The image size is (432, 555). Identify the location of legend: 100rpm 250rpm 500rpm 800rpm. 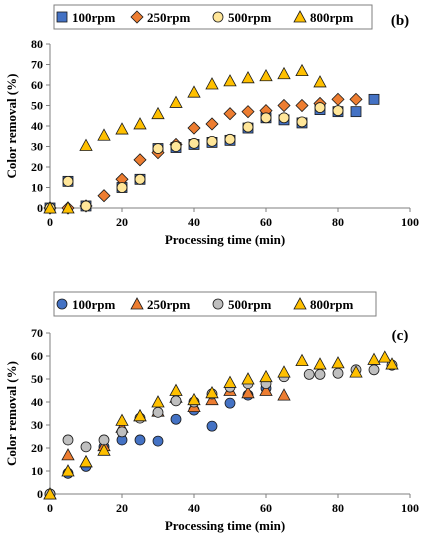
(215, 304).